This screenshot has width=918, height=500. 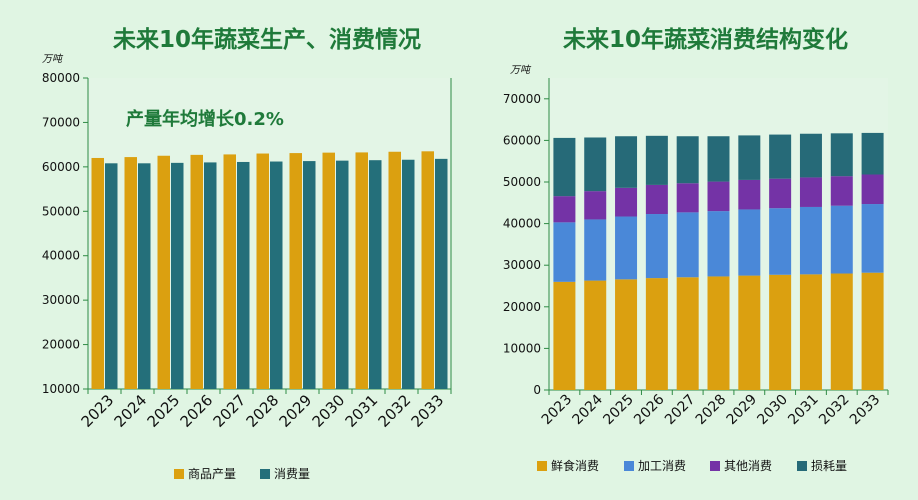 I want to click on right-x-tick-label: 2030, so click(x=772, y=410).